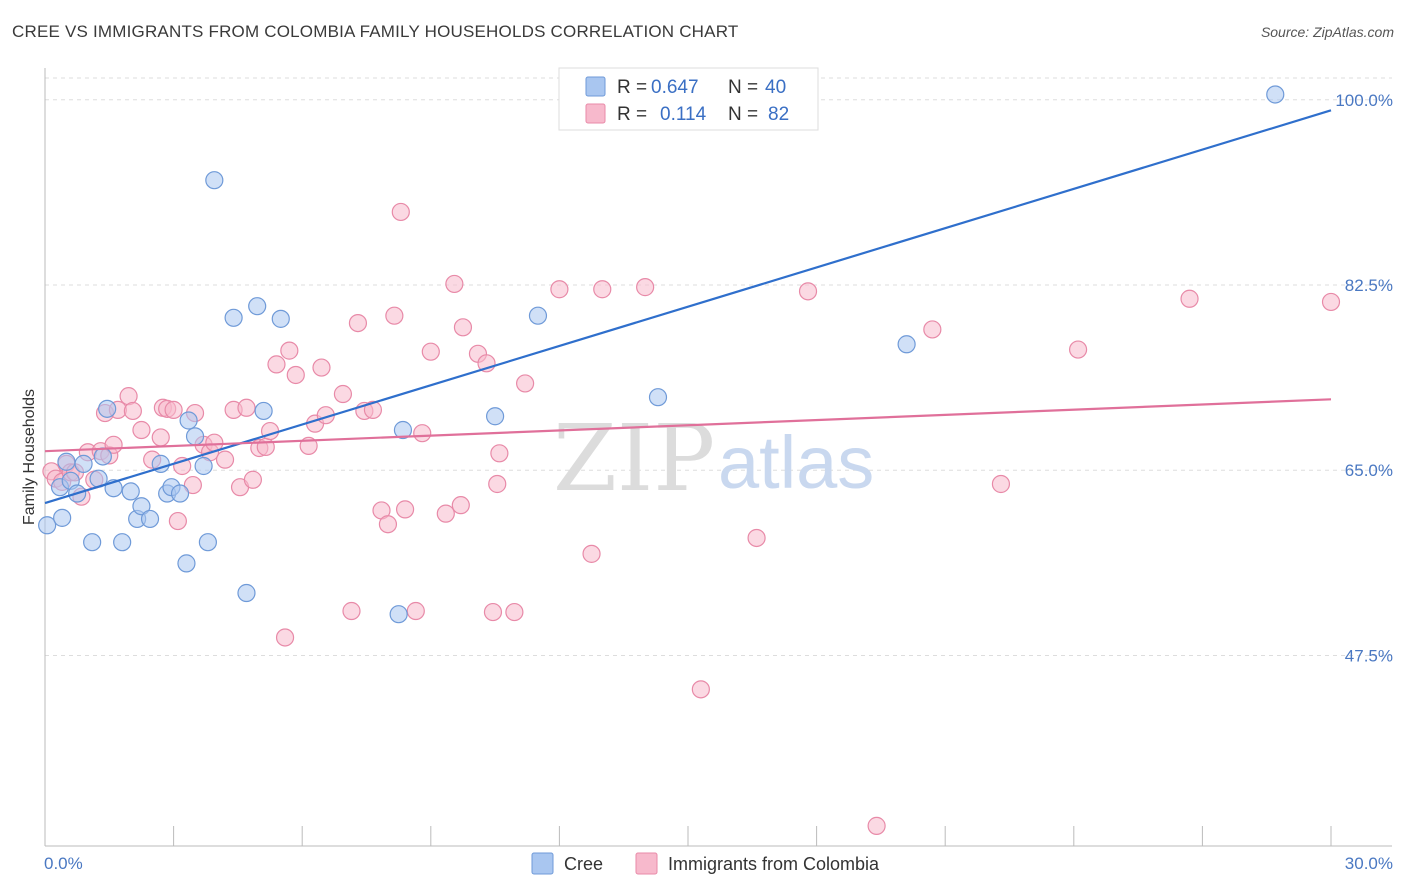  I want to click on legend-swatch-colombia, so click(595, 113).